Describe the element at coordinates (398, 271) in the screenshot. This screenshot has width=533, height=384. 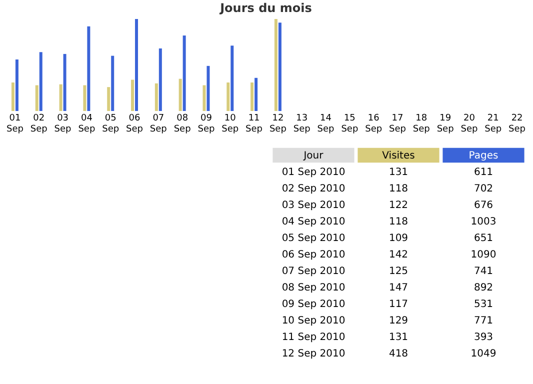
I see `data-label: 125` at that location.